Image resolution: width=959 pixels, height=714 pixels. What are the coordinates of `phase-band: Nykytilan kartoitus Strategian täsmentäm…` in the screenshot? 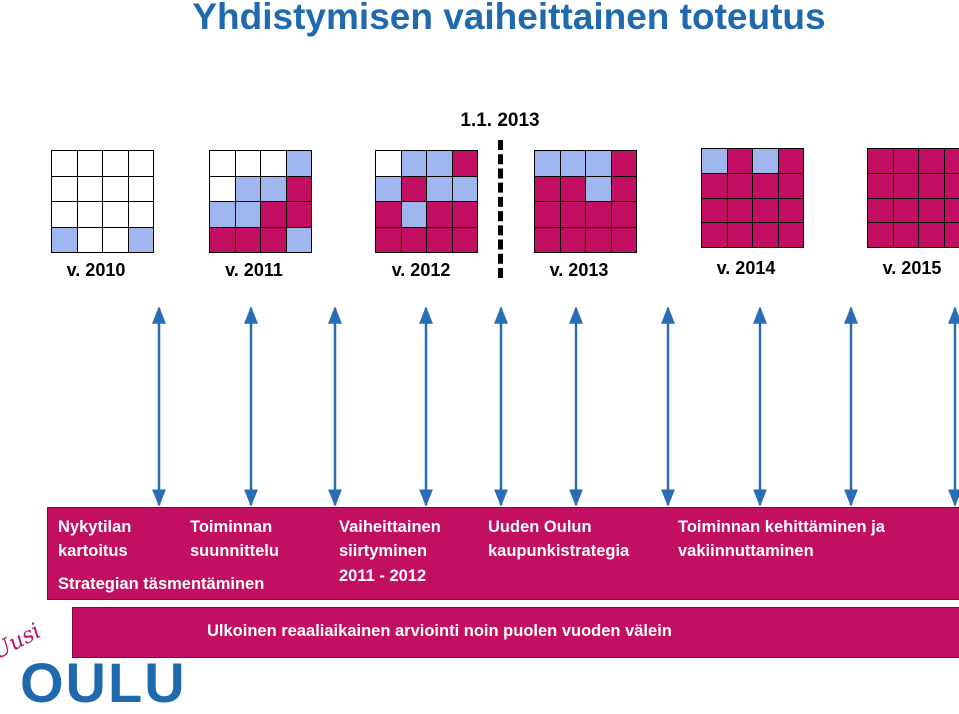 It's located at (503, 553).